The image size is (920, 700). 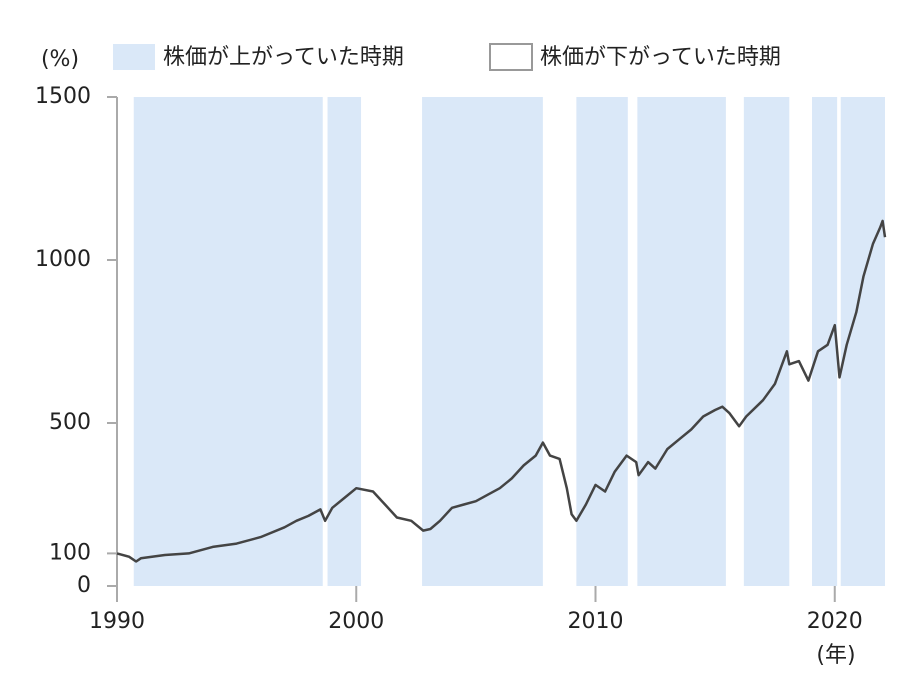 What do you see at coordinates (356, 621) in the screenshot?
I see `x-tick-label: 2000` at bounding box center [356, 621].